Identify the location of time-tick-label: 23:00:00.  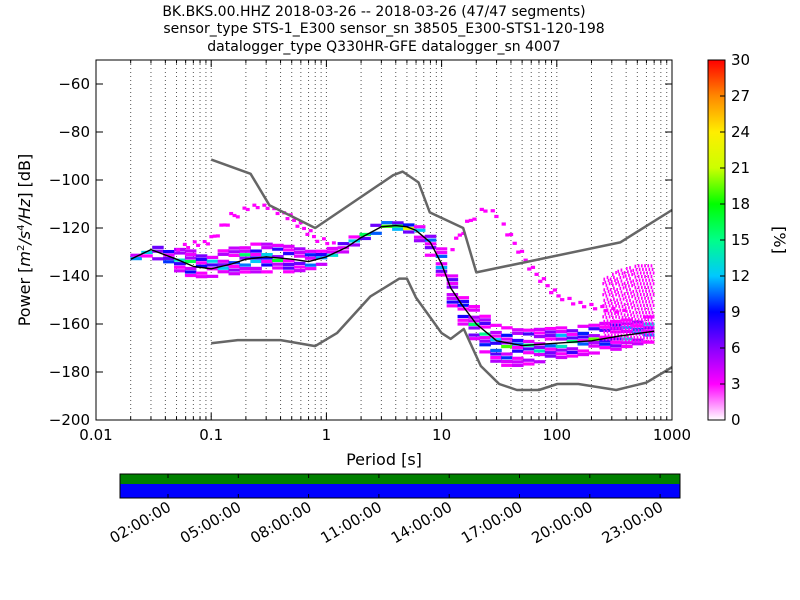
(632, 522).